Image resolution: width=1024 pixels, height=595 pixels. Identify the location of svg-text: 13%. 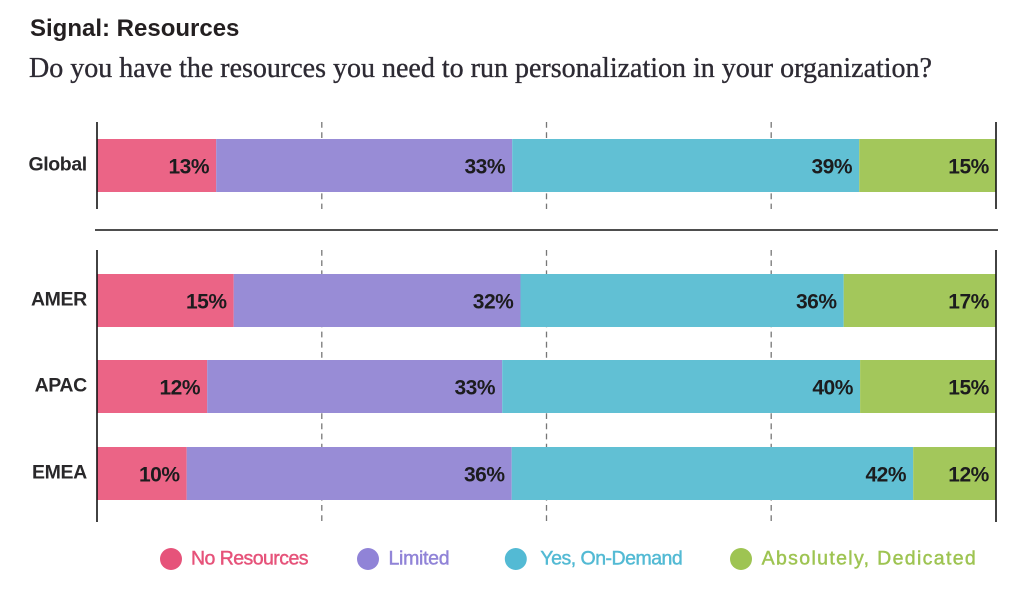
(188, 167).